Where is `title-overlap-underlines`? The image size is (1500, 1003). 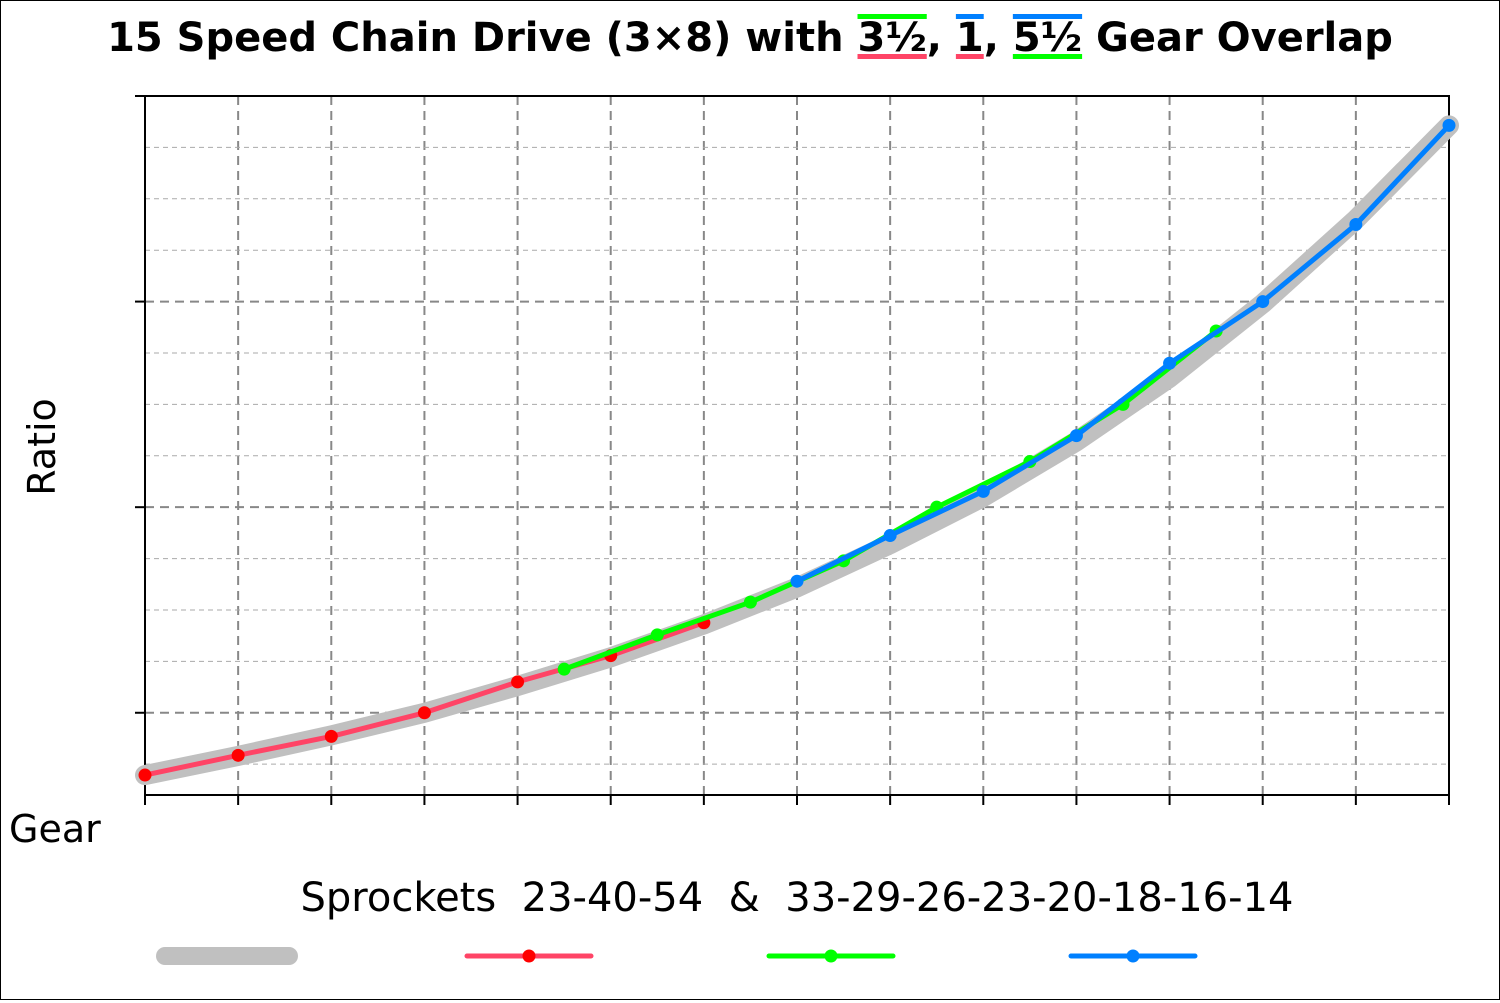 title-overlap-underlines is located at coordinates (970, 36).